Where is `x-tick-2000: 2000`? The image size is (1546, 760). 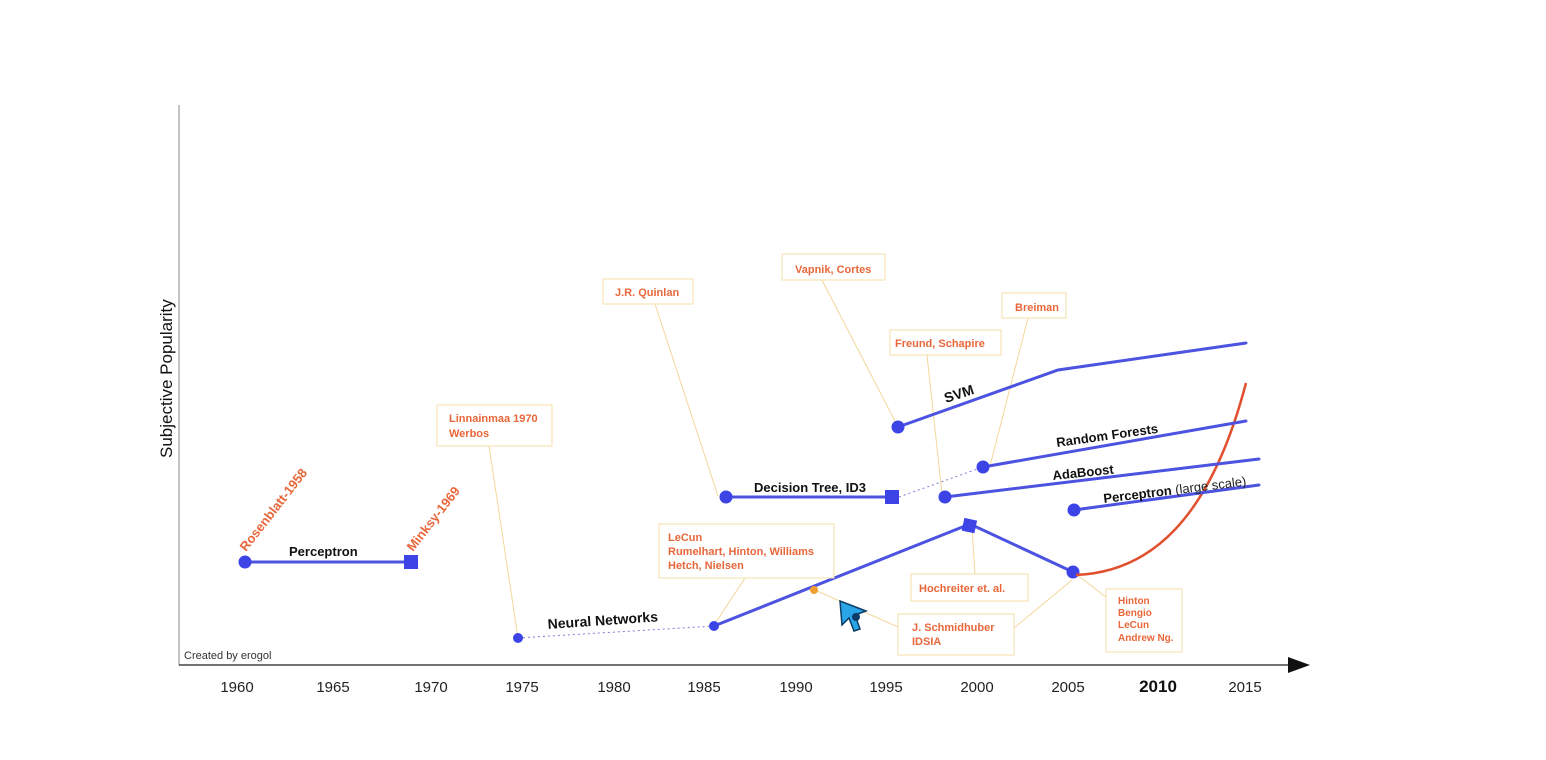 x-tick-2000: 2000 is located at coordinates (976, 687).